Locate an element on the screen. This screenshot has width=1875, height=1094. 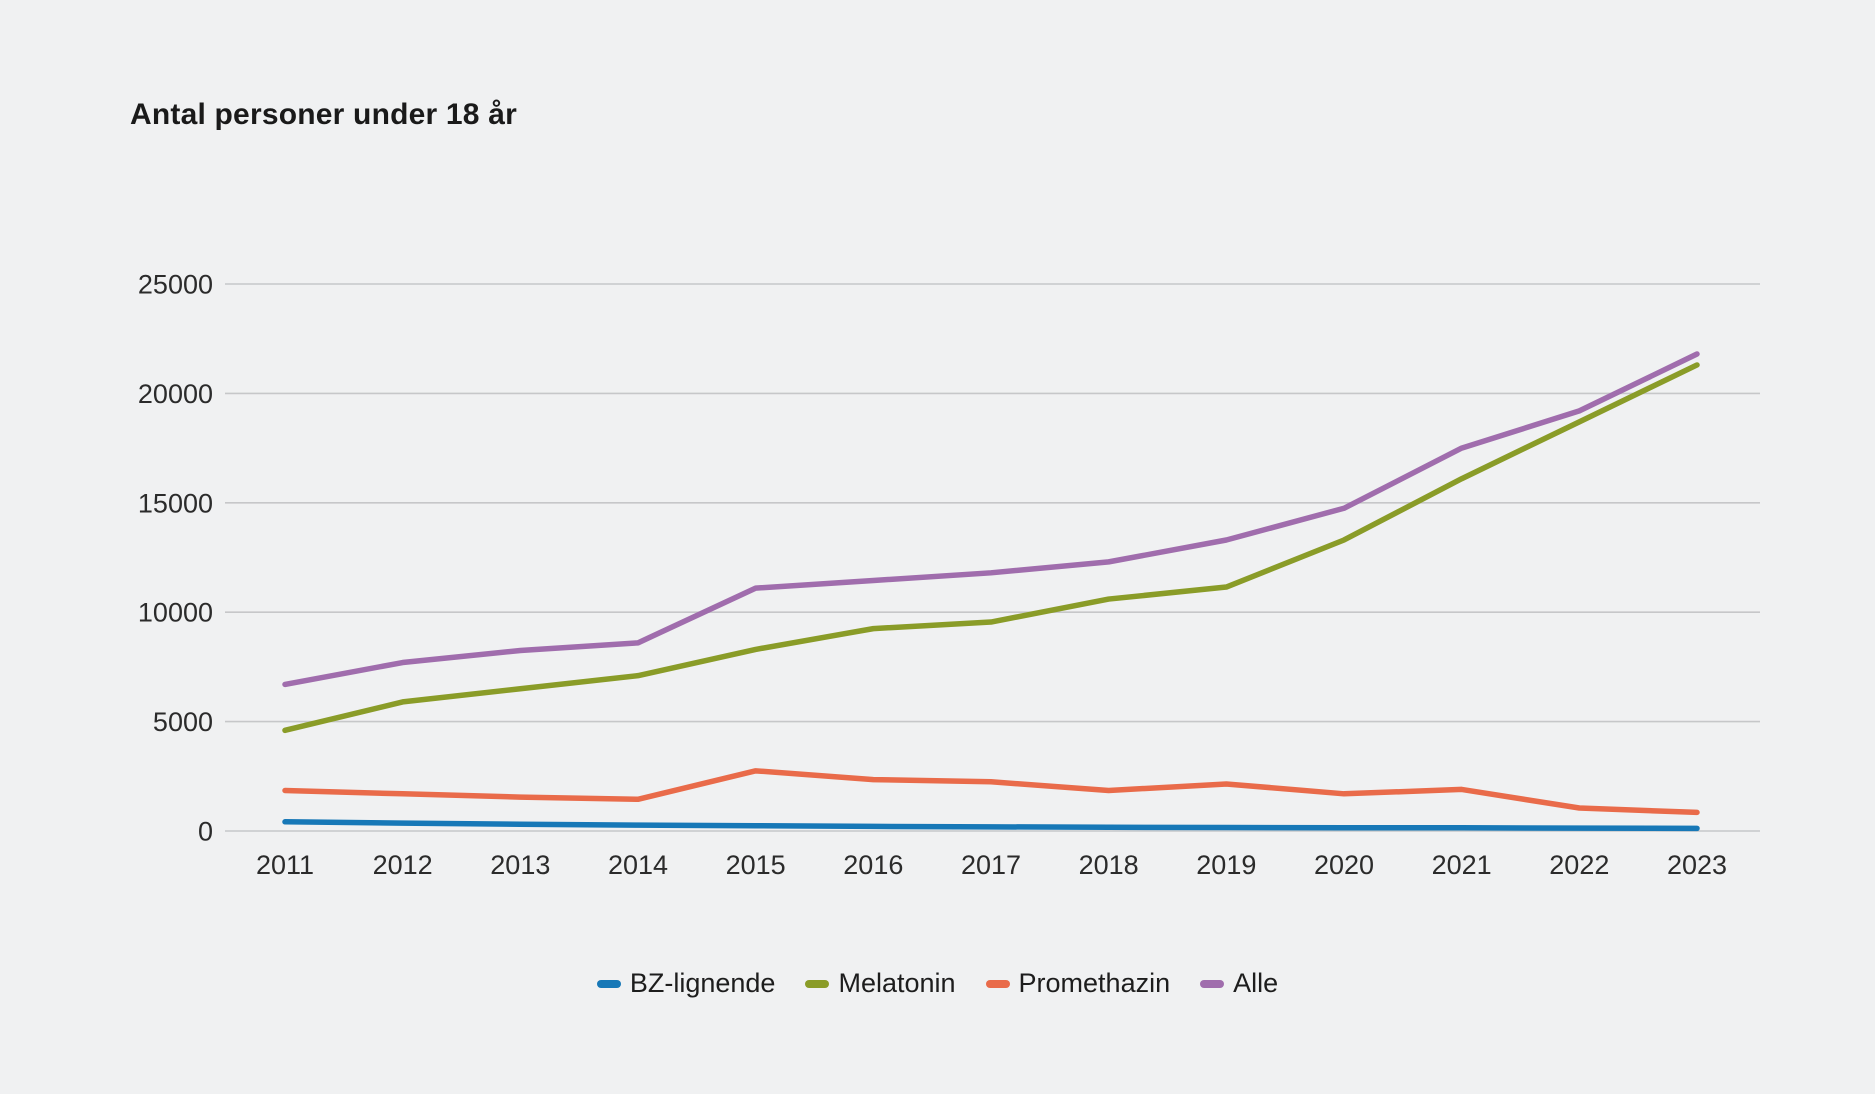
x-axis-tick-label-2020: 2020 is located at coordinates (1344, 865).